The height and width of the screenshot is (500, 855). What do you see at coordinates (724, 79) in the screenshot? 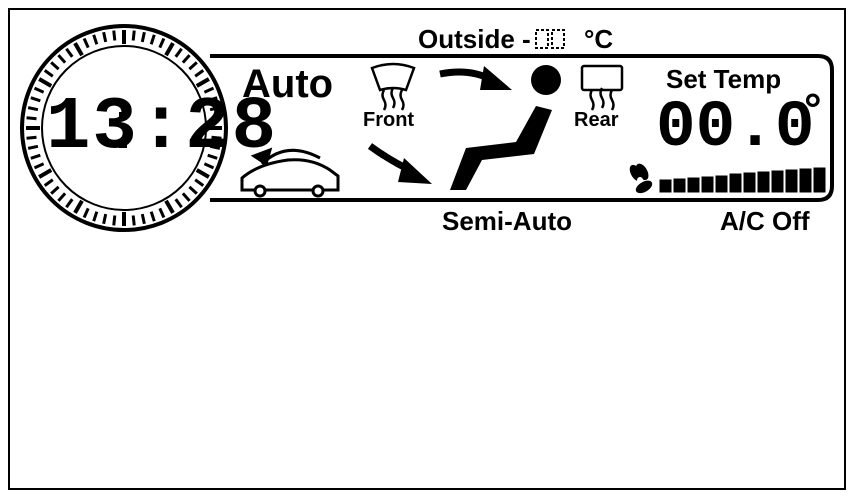
I see `set-temp-label: Set Temp` at bounding box center [724, 79].